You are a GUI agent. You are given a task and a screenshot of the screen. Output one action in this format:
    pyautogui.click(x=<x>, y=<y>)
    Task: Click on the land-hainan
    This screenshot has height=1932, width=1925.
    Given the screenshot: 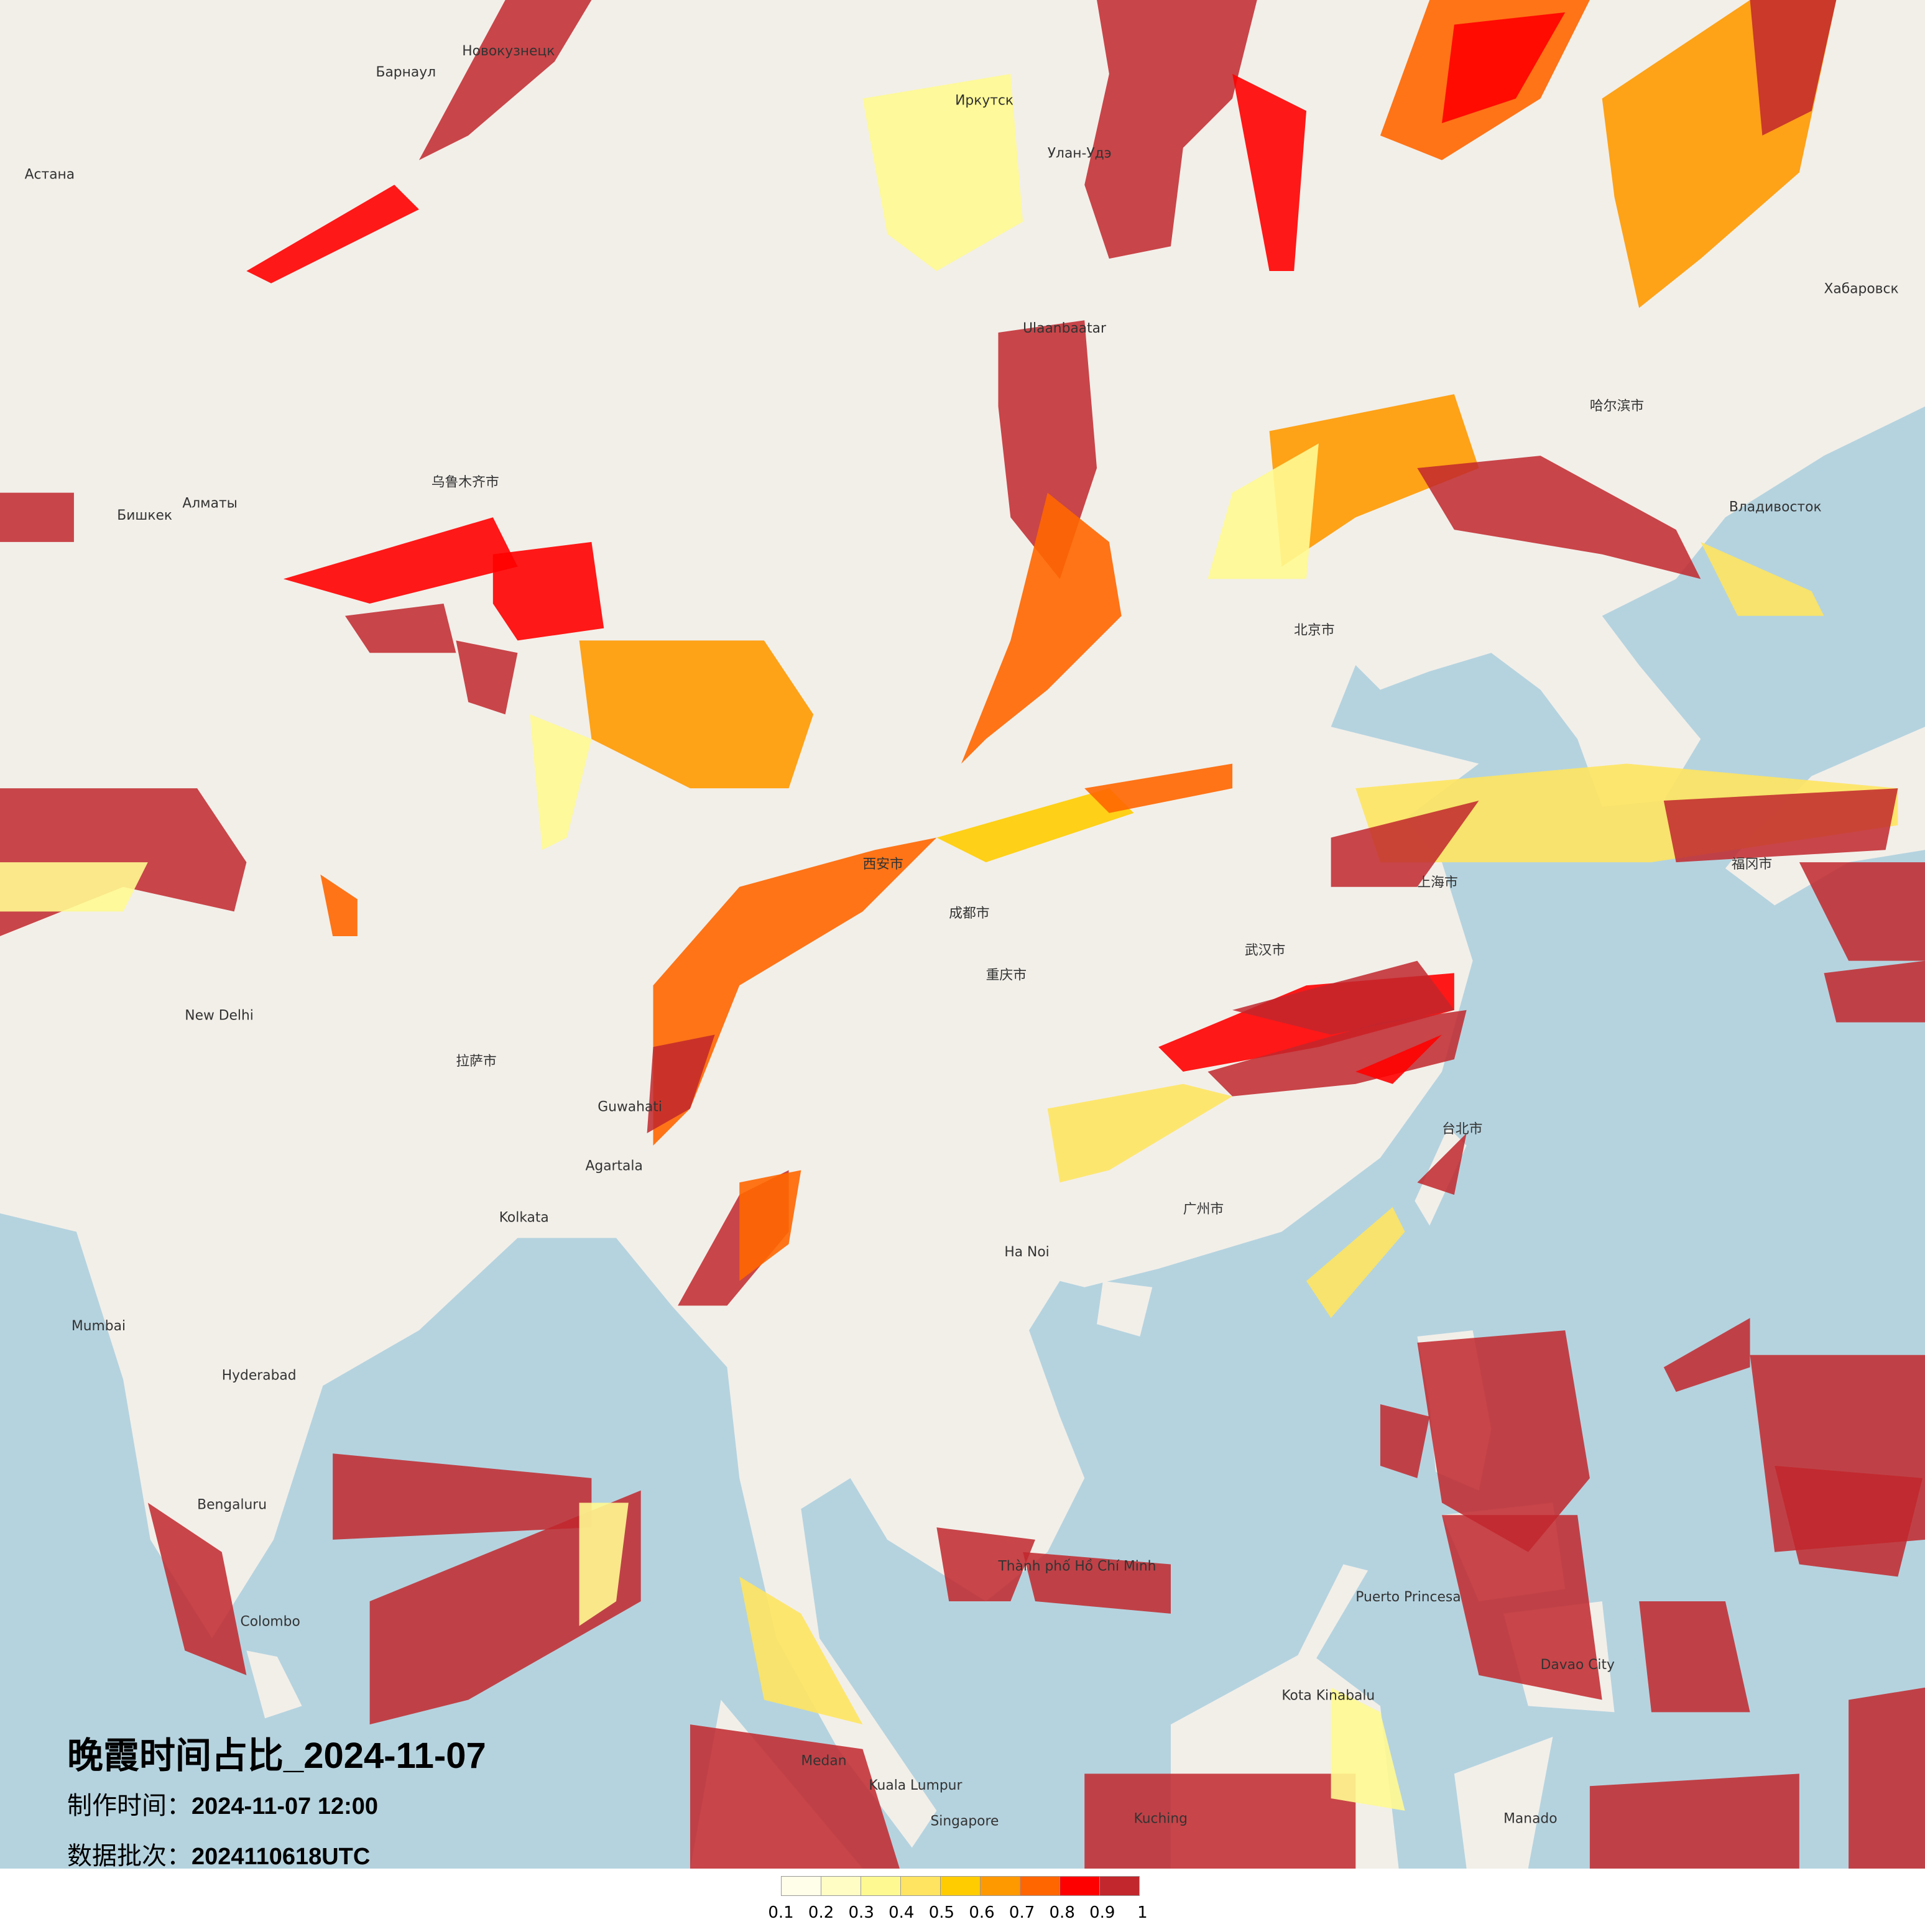 What is the action you would take?
    pyautogui.click(x=1125, y=1309)
    